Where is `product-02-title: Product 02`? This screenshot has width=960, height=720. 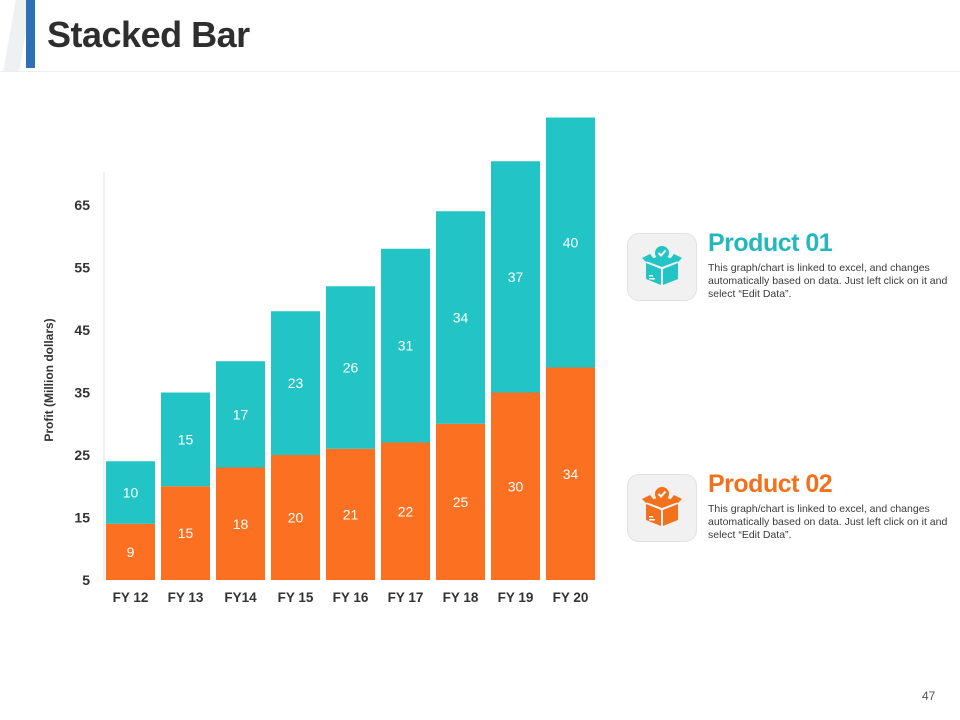 product-02-title: Product 02 is located at coordinates (770, 484).